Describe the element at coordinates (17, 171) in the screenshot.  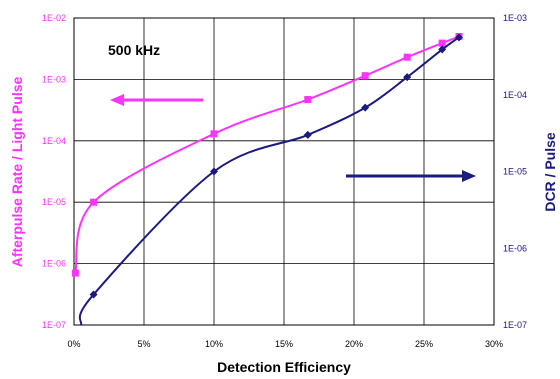
I see `left-y-axis-title: Afterpulse Rate / Light Pulse` at that location.